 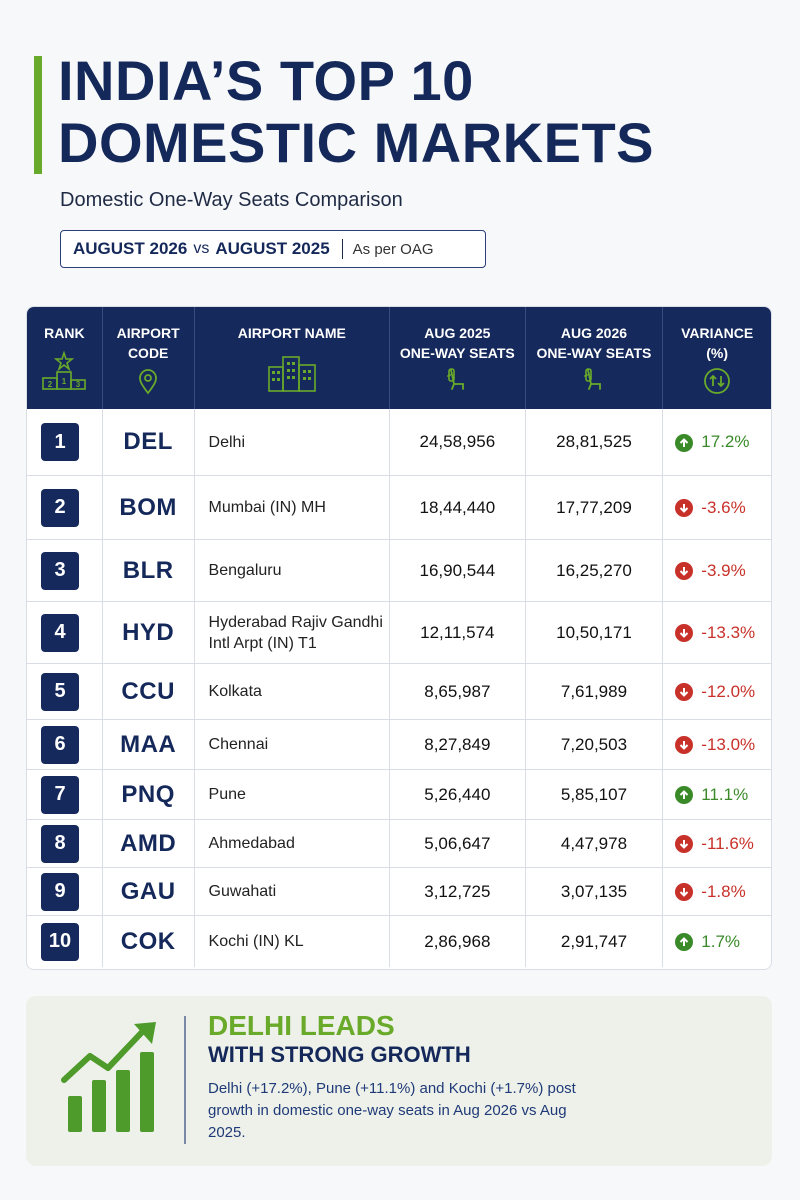 I want to click on header-aug2026-line-1: AUG 2026, so click(x=594, y=333).